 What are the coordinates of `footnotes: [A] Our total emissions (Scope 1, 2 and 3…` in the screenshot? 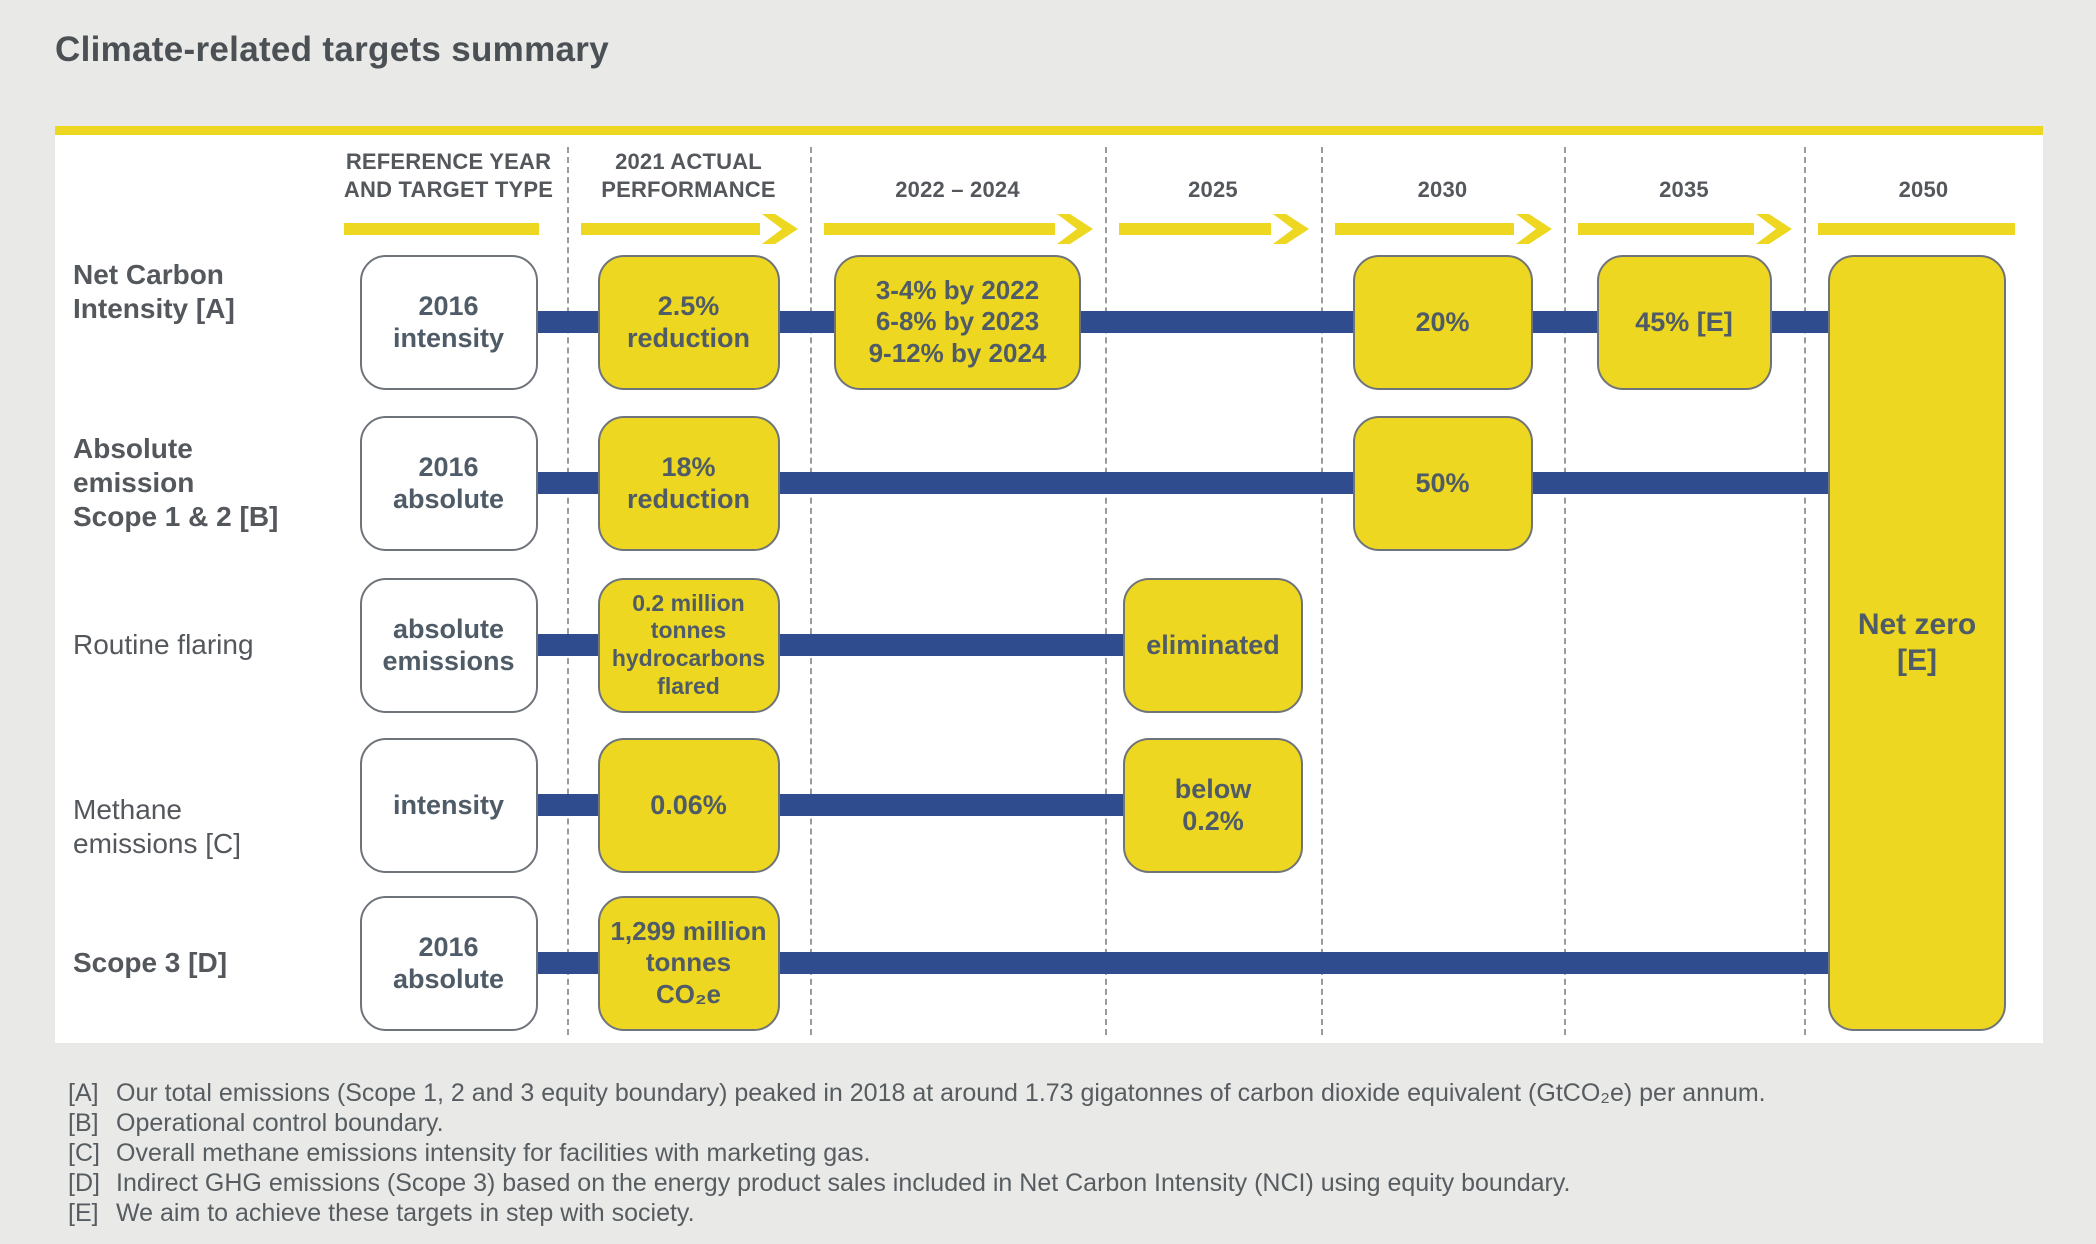 It's located at (1058, 1153).